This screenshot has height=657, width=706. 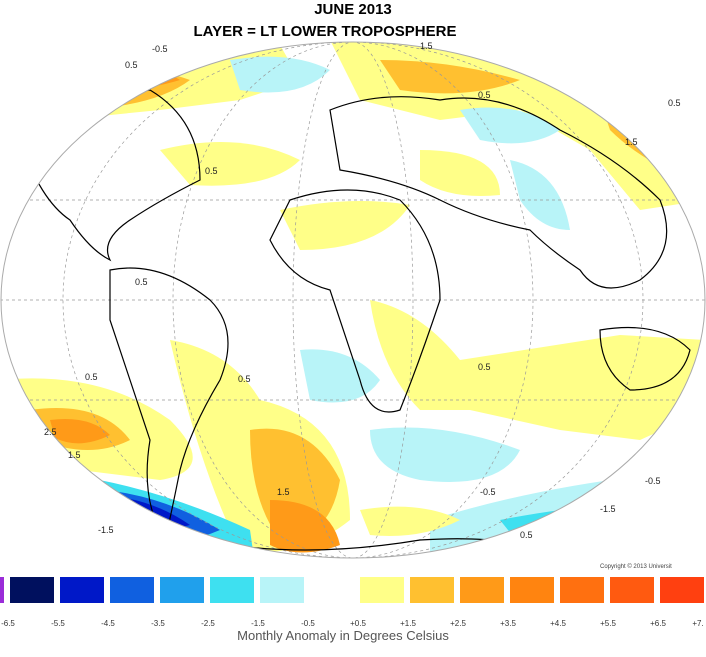 What do you see at coordinates (325, 31) in the screenshot?
I see `map-subtitle: LAYER = LT LOWER TROPOSPHERE` at bounding box center [325, 31].